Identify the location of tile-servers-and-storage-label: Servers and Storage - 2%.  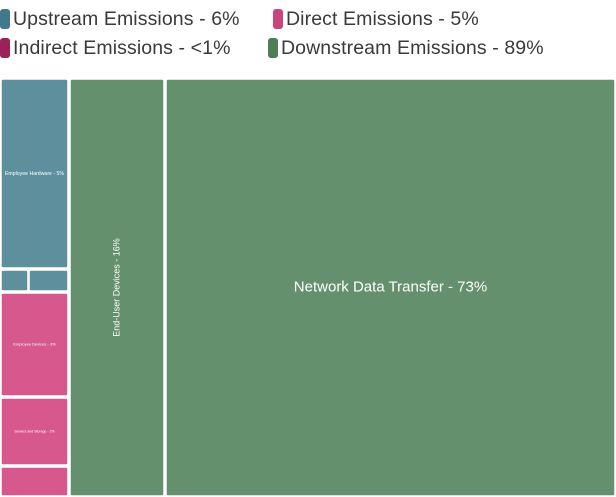
(34, 431).